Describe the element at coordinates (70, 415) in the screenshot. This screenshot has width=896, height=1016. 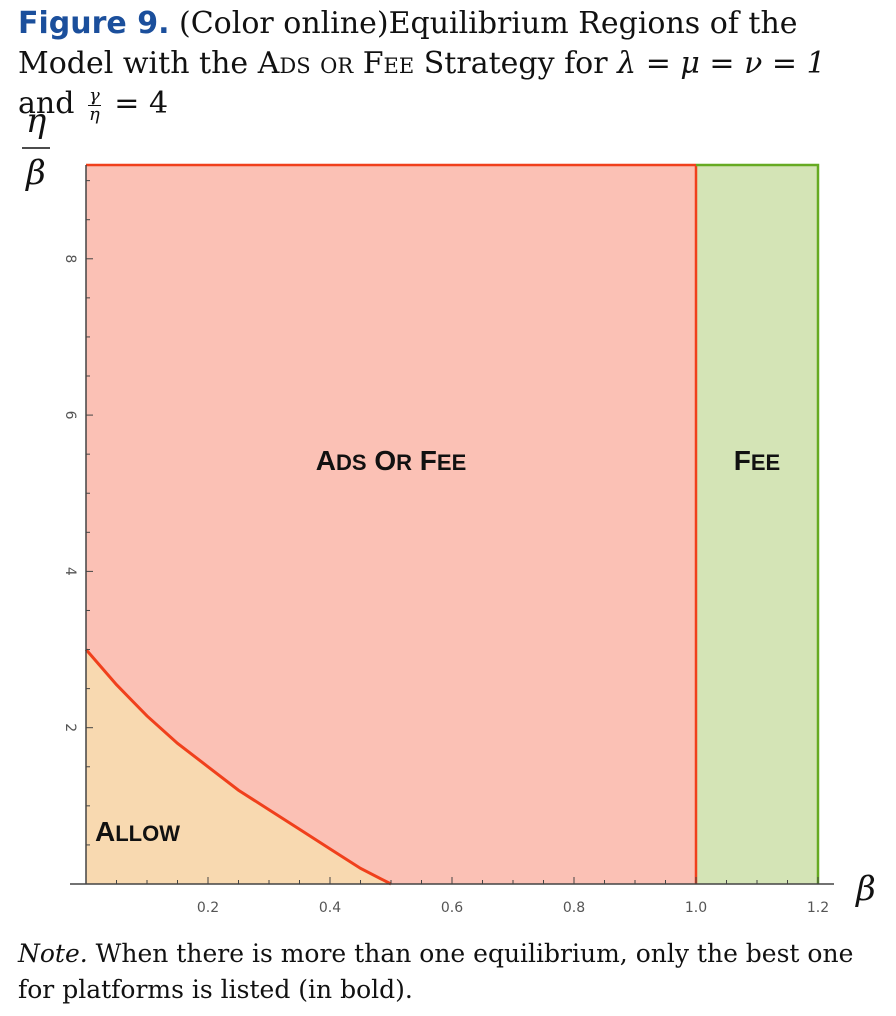
I see `y-tick-label: 6` at that location.